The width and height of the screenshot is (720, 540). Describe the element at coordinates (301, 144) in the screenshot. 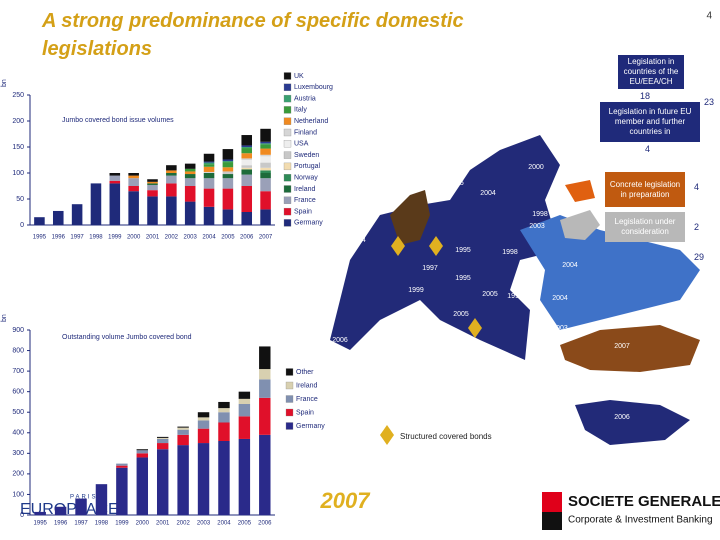

I see `legend-label: USA` at that location.